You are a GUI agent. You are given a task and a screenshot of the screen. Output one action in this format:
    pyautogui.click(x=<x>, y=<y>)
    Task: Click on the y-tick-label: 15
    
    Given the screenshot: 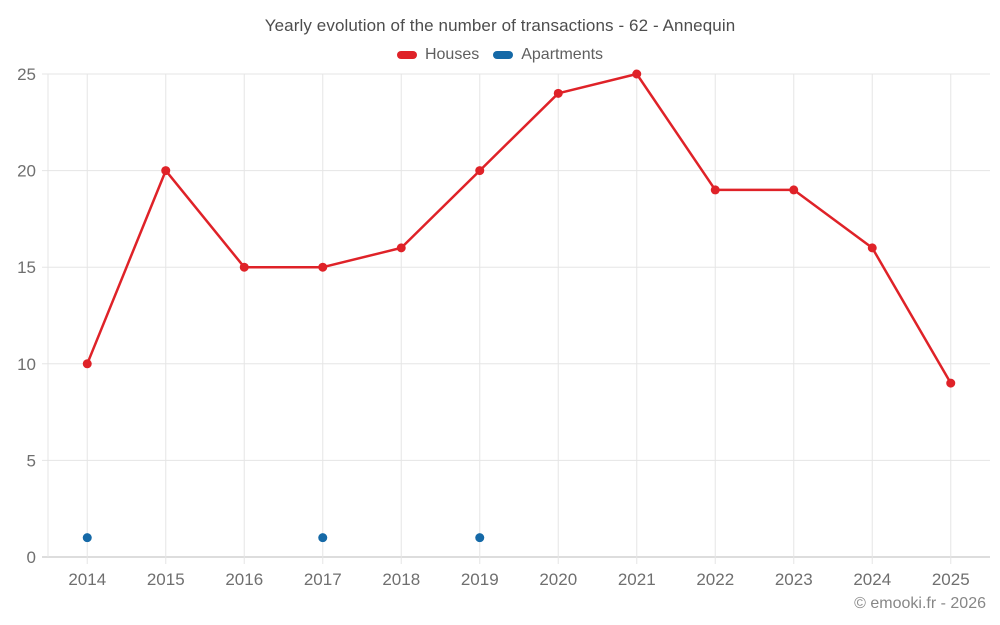 What is the action you would take?
    pyautogui.click(x=26, y=267)
    